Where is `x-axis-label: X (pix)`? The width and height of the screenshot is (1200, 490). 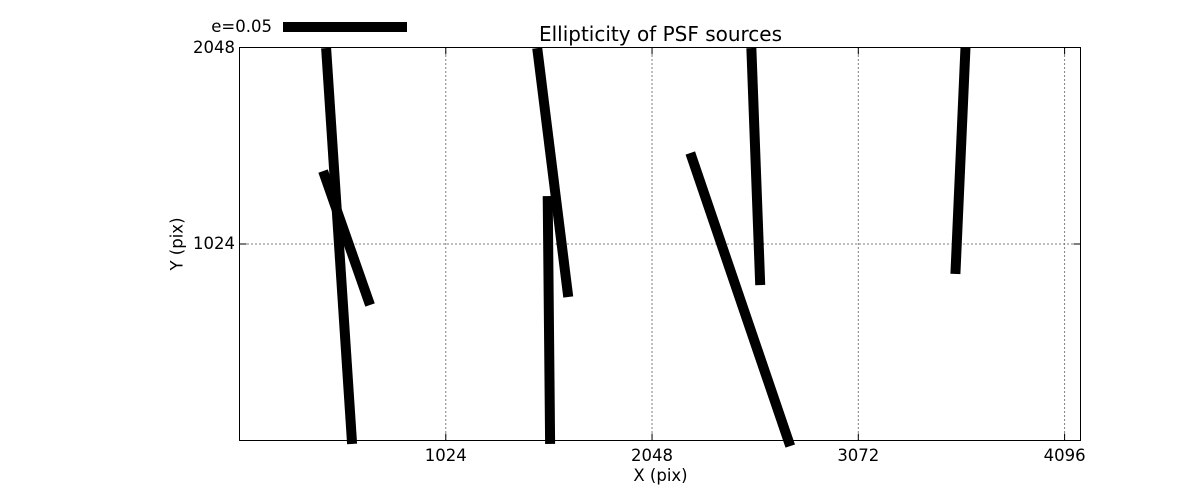 x-axis-label: X (pix) is located at coordinates (660, 475).